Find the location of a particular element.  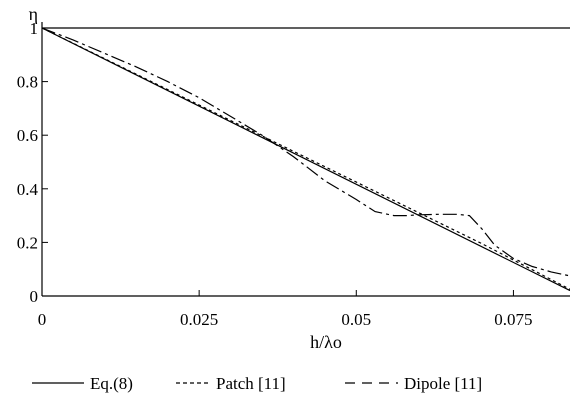

y-tick-label: 1 is located at coordinates (34, 28).